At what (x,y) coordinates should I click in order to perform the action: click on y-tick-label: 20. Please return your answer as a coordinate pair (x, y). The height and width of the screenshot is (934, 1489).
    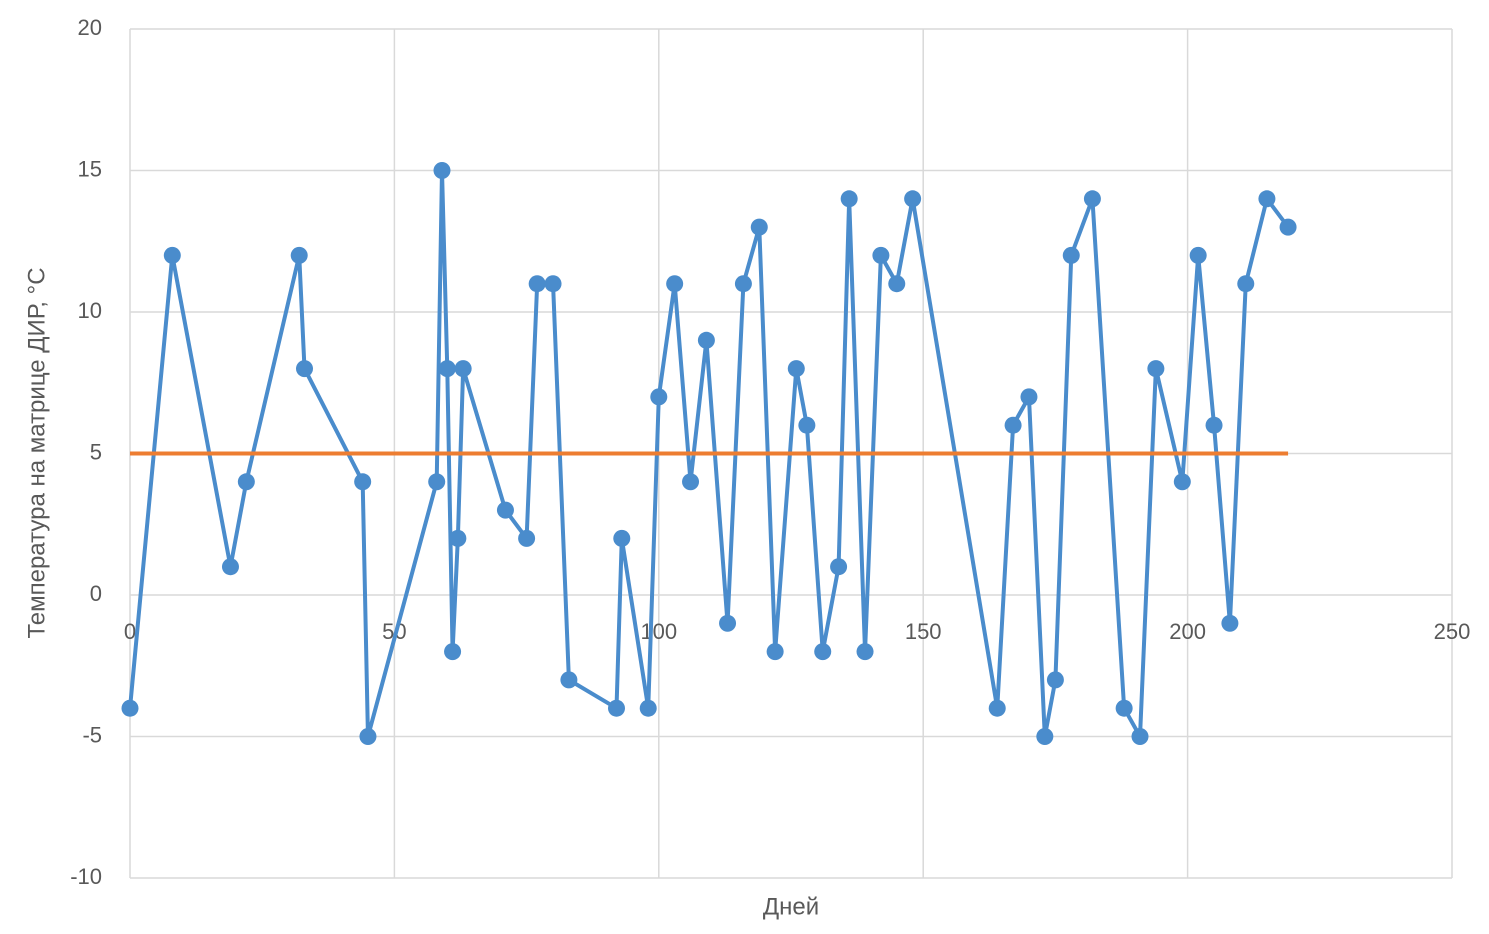
    Looking at the image, I should click on (90, 27).